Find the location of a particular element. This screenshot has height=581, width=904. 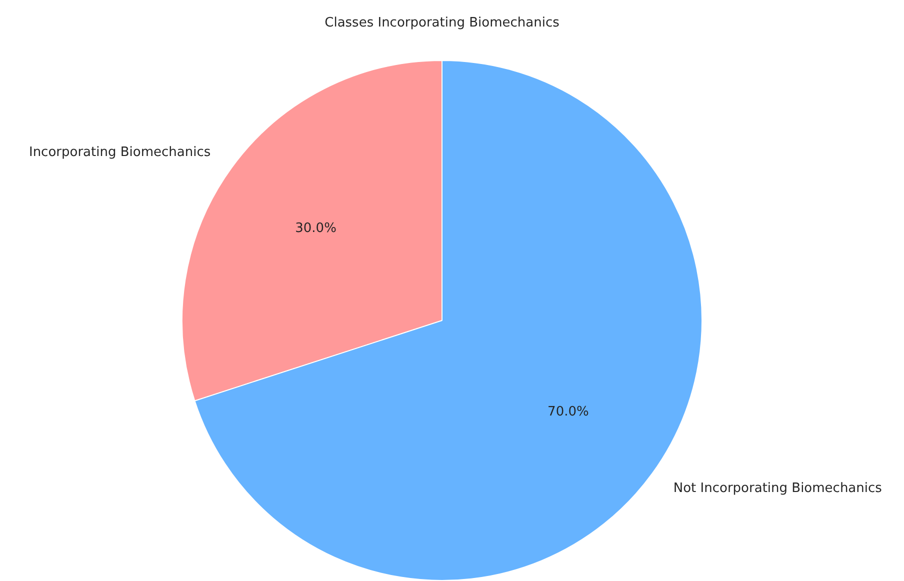

slice-label: Incorporating Biomechanics is located at coordinates (119, 152).